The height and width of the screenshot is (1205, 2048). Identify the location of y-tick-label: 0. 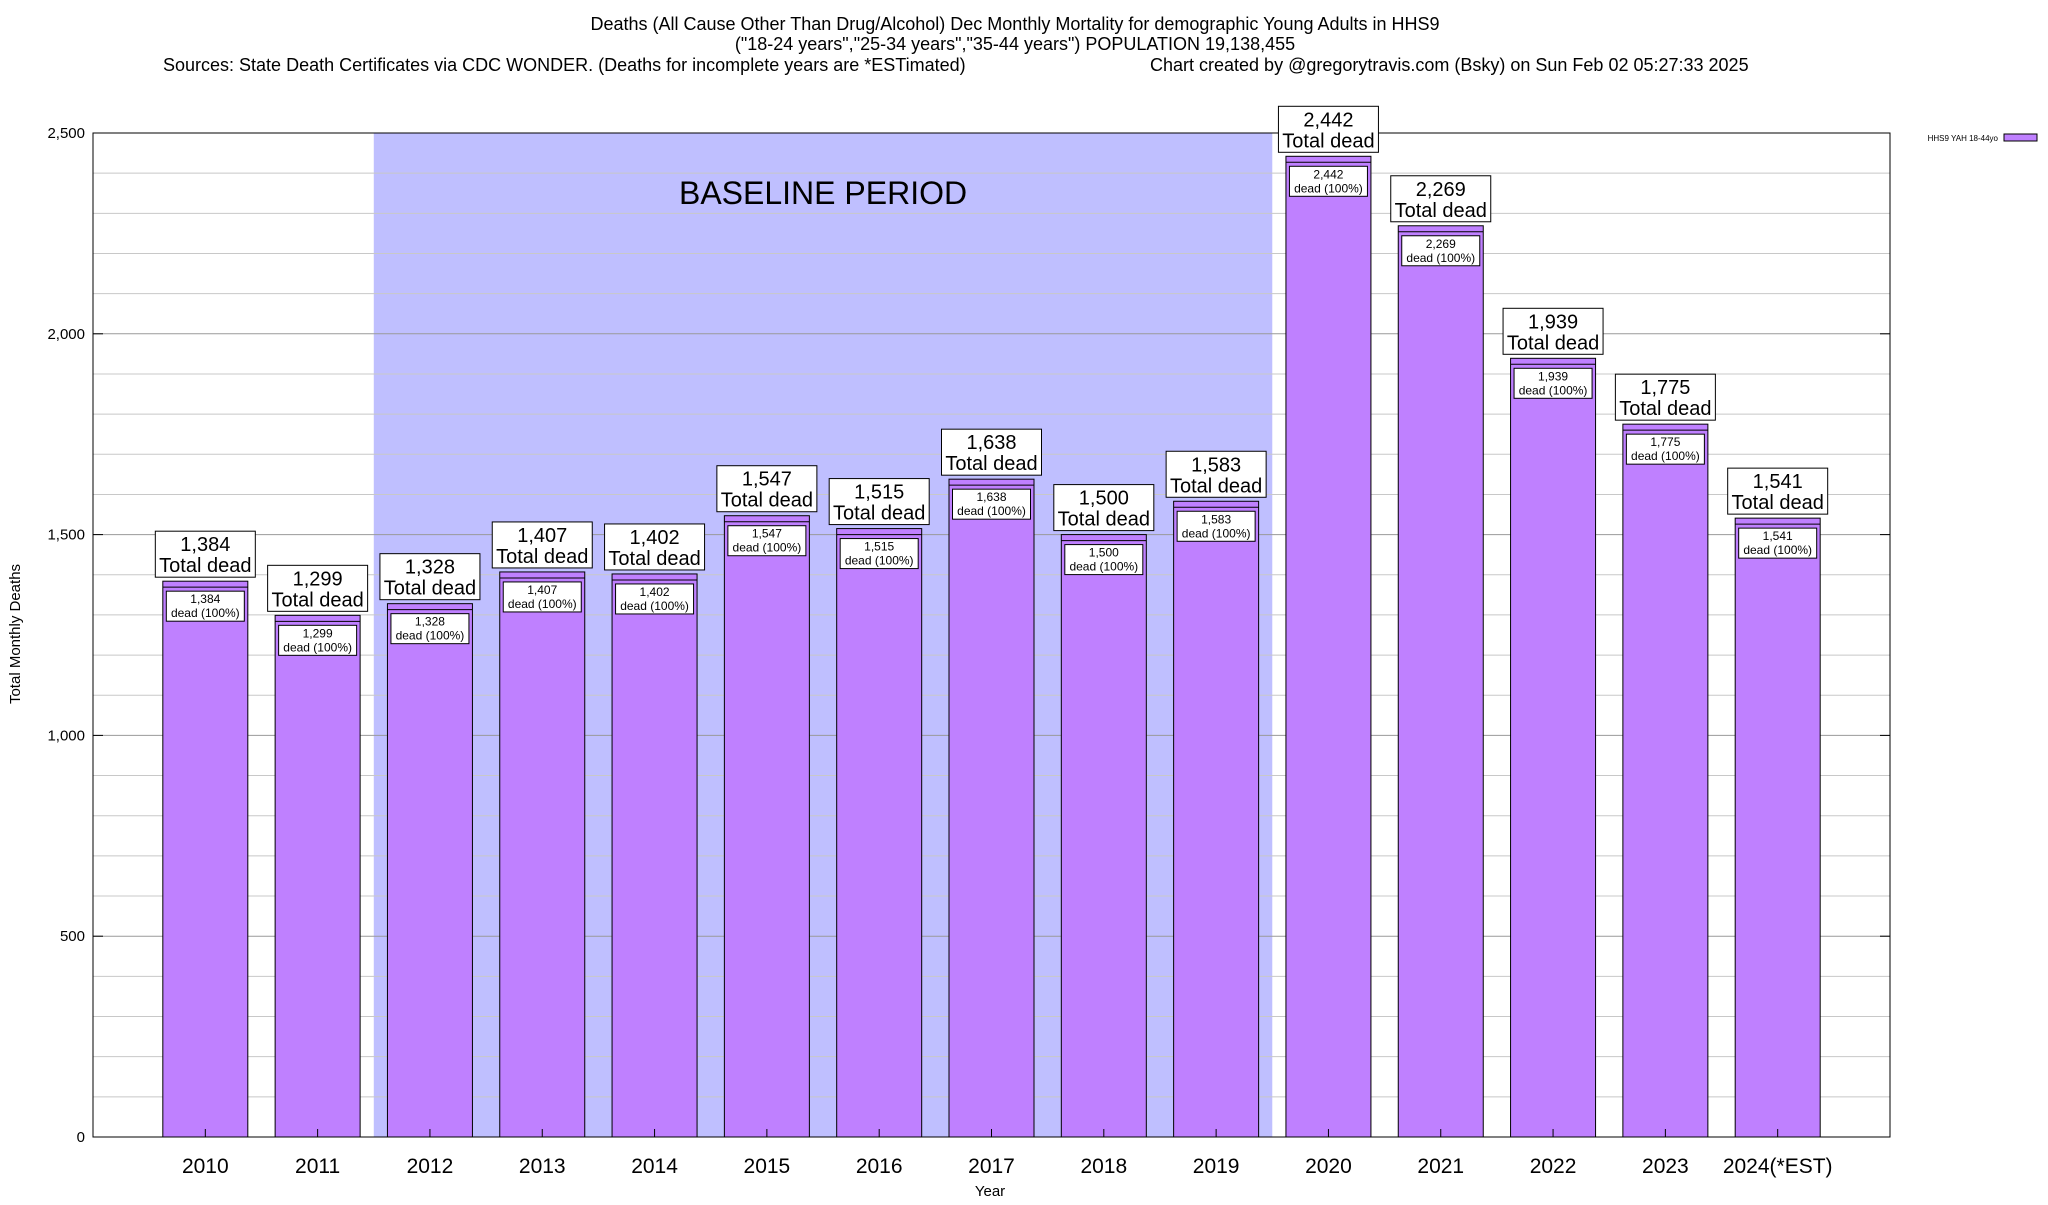
(81, 1137).